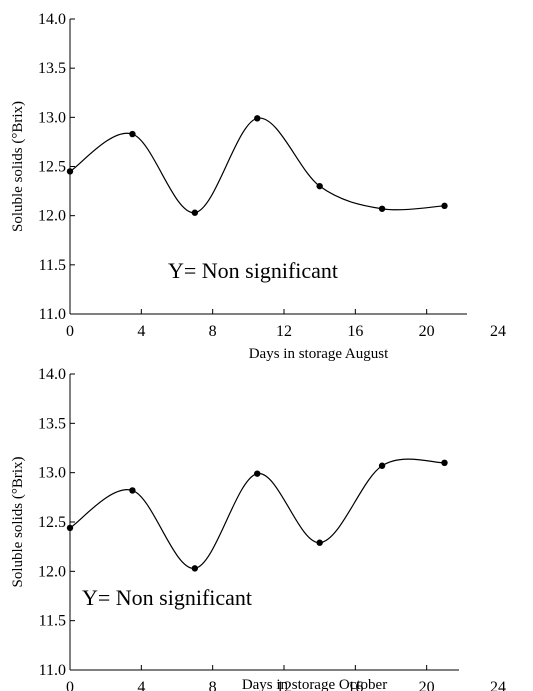 The width and height of the screenshot is (533, 691). What do you see at coordinates (319, 354) in the screenshot?
I see `x-axis-label: Days in storage August` at bounding box center [319, 354].